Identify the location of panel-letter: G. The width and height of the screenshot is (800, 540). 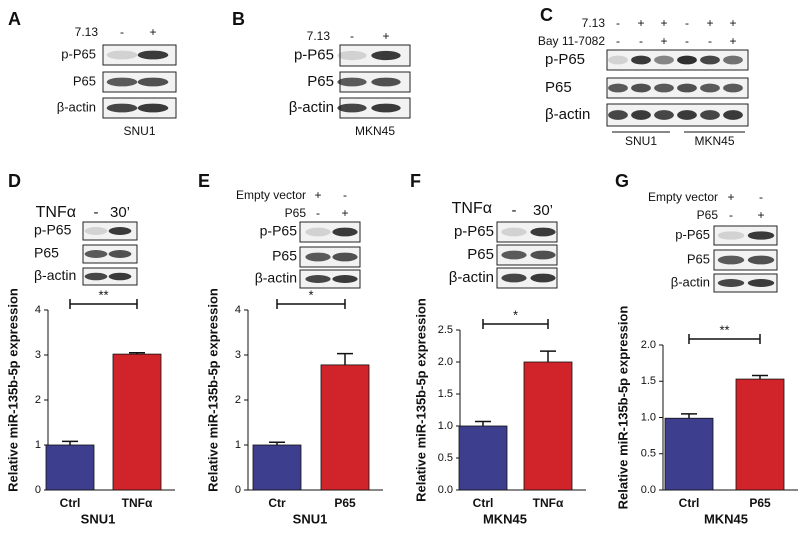
(622, 181).